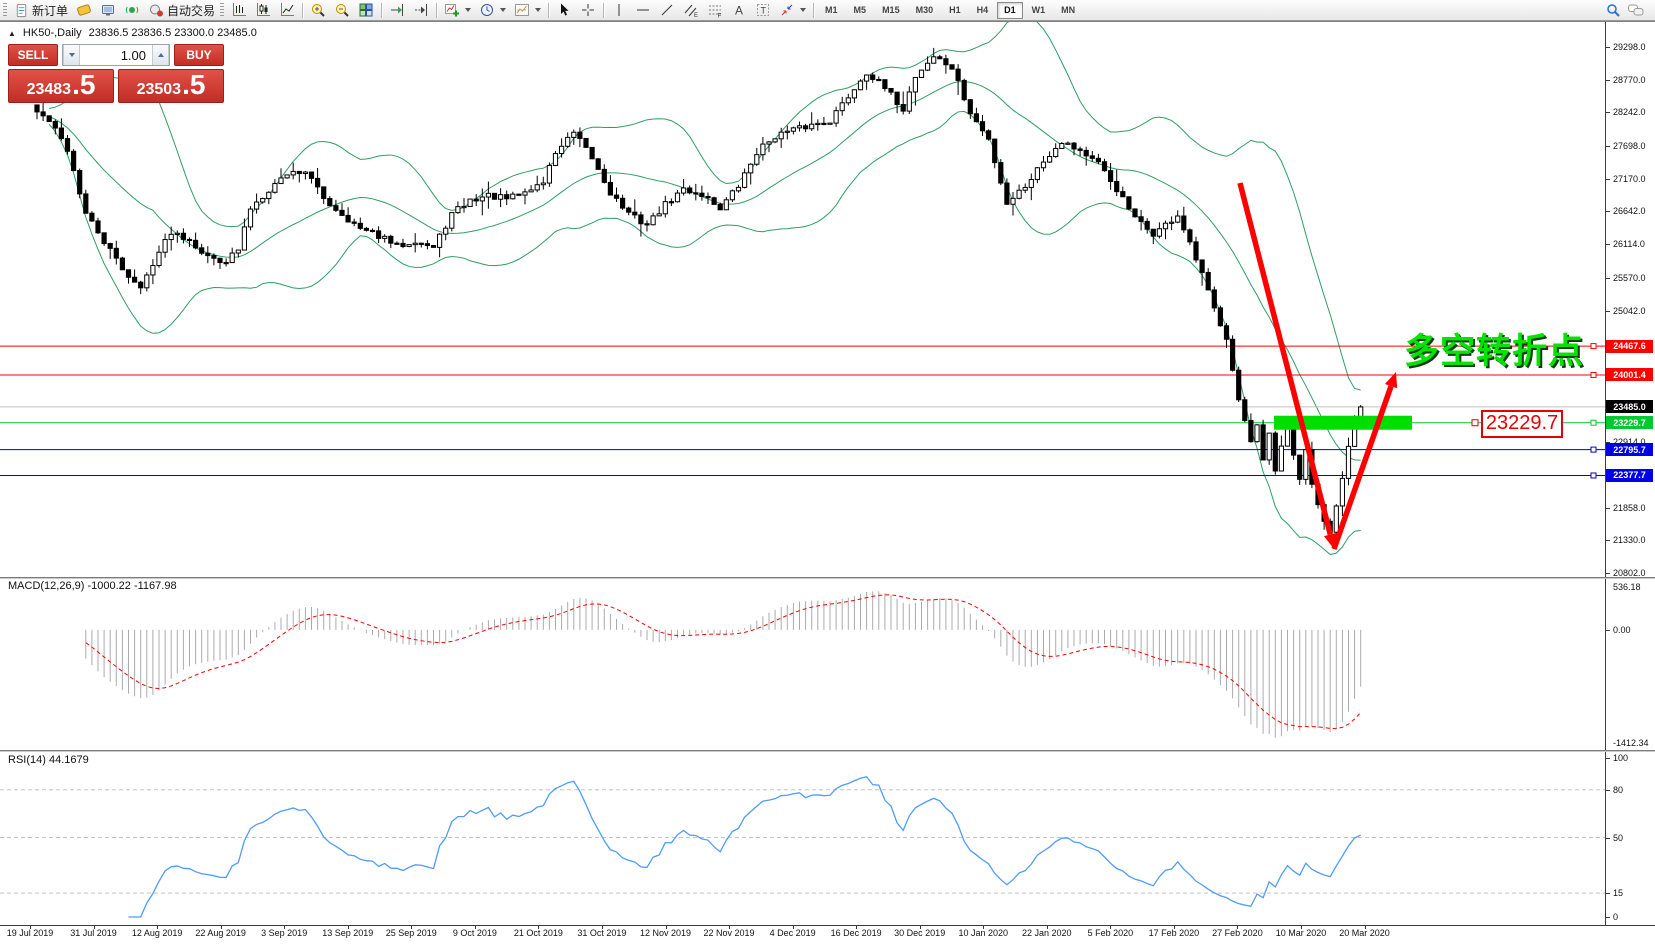 The width and height of the screenshot is (1655, 944). What do you see at coordinates (1618, 893) in the screenshot?
I see `rsi-scale-label: 15` at bounding box center [1618, 893].